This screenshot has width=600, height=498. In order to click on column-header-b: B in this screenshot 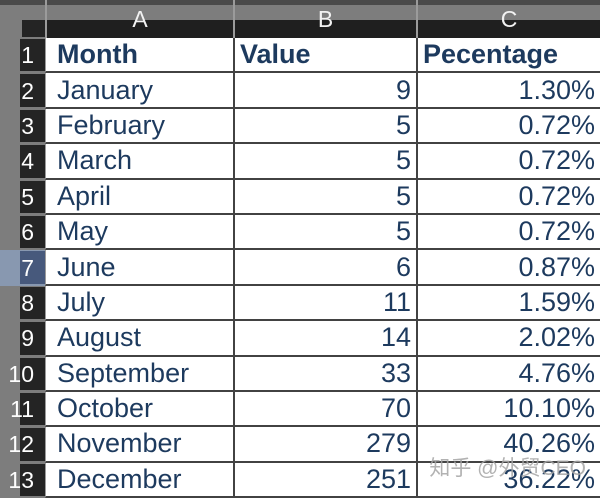, I will do `click(324, 19)`.